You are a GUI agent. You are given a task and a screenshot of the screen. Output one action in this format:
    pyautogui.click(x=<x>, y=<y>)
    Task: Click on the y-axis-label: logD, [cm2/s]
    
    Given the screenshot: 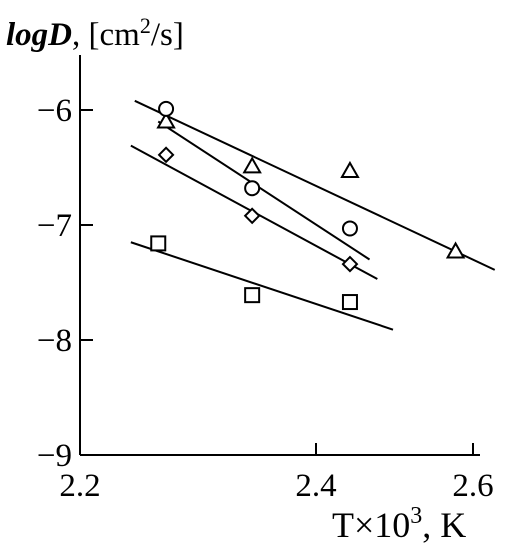 What is the action you would take?
    pyautogui.click(x=95, y=33)
    